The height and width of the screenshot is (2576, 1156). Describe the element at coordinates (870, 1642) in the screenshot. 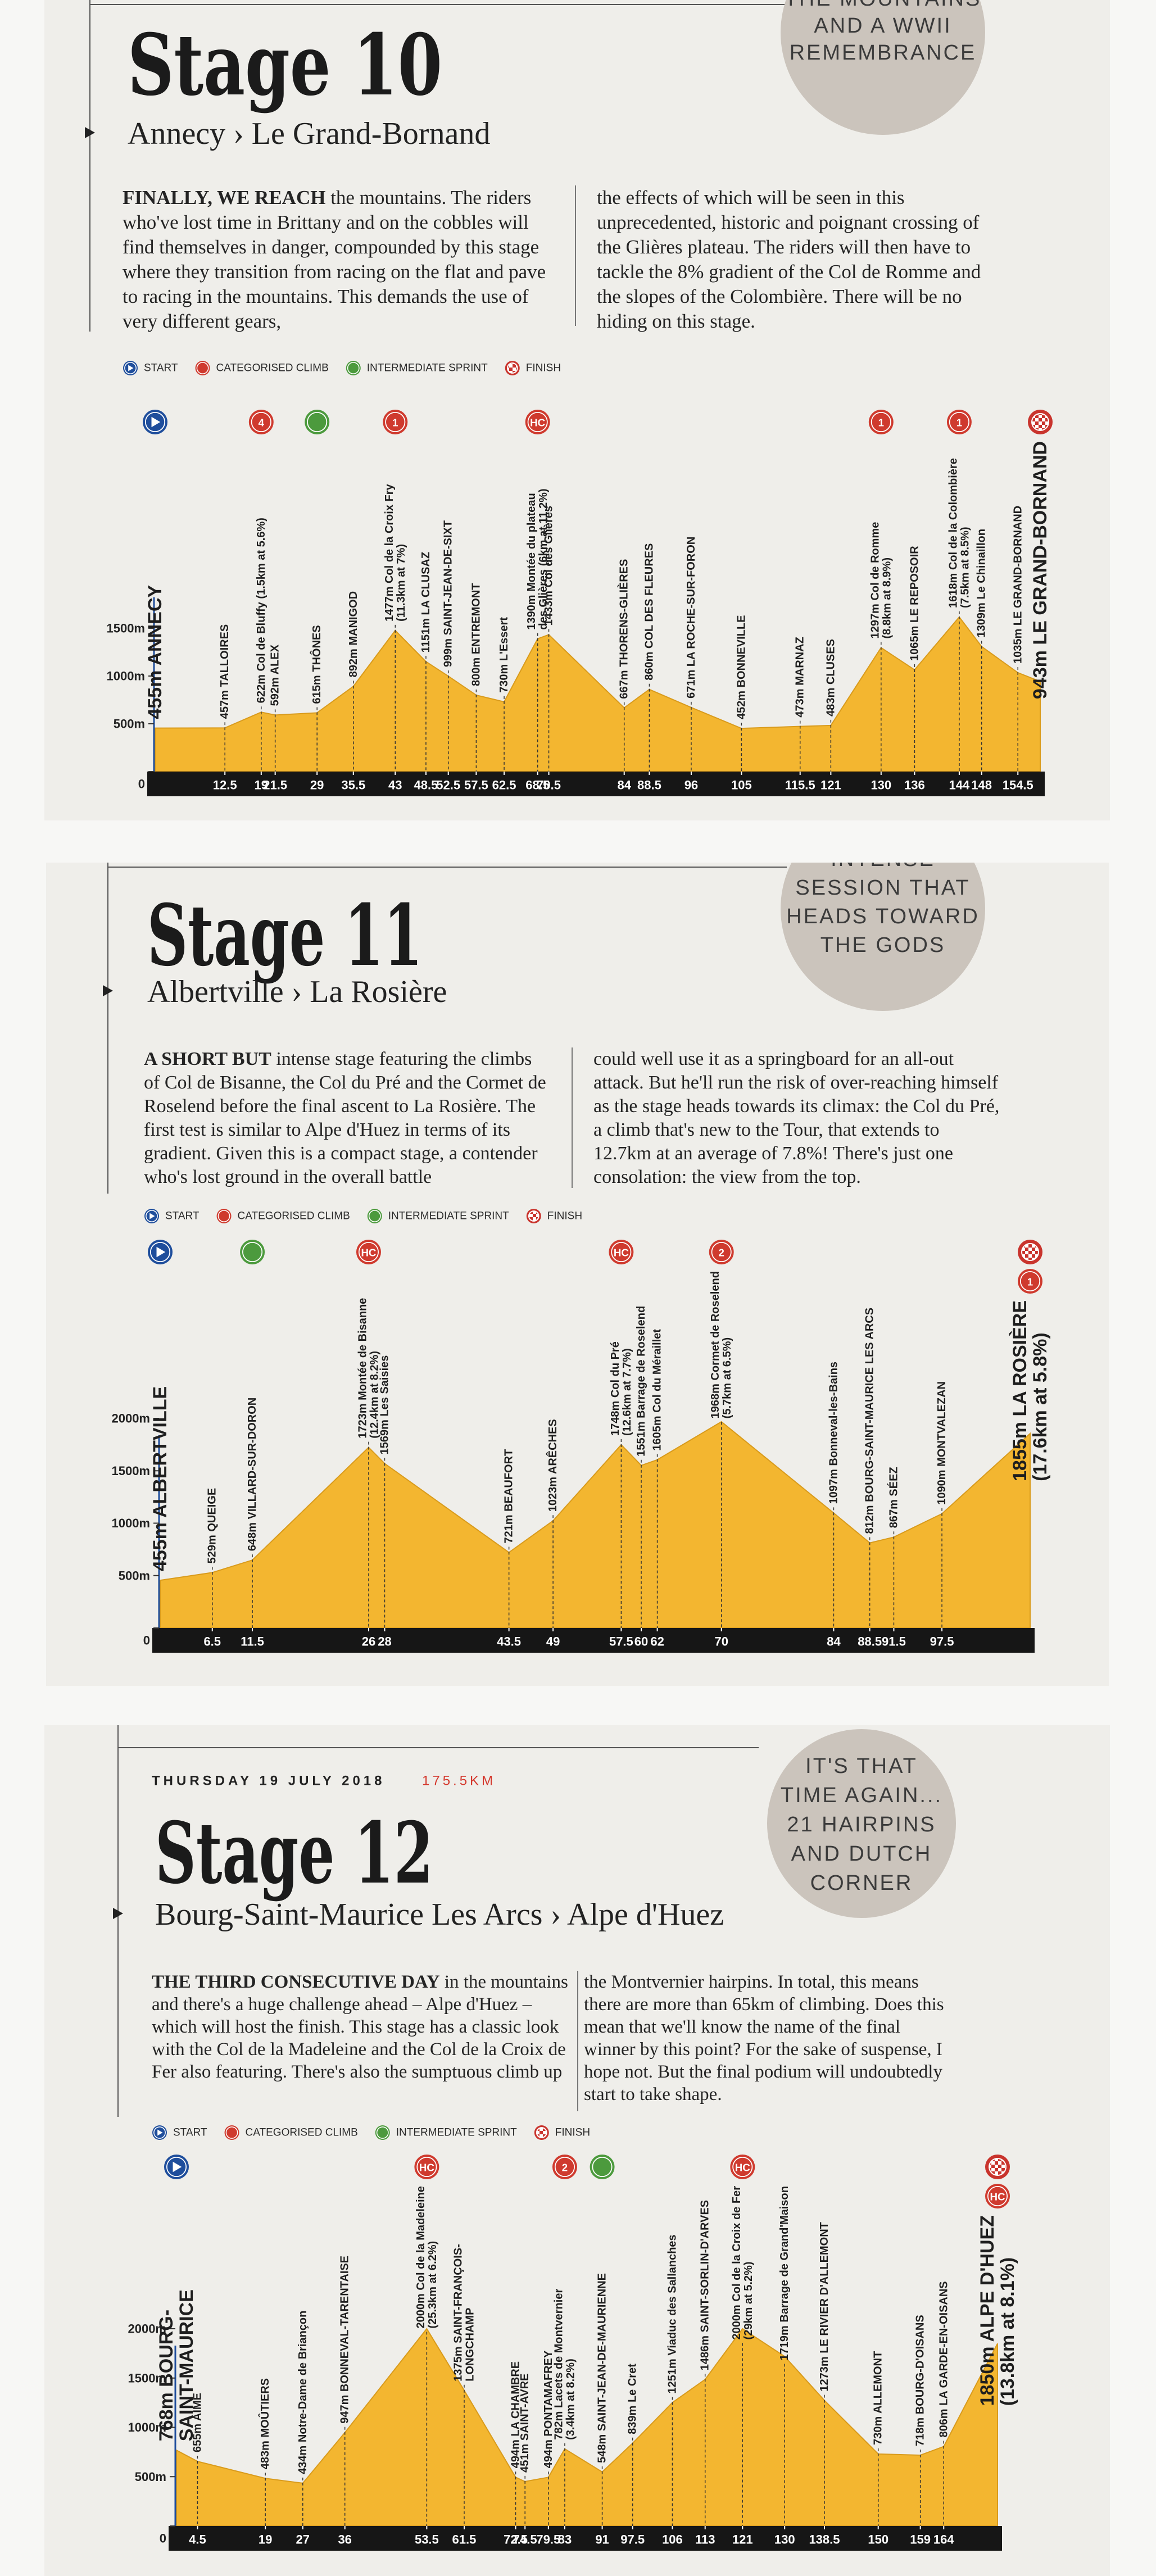

I see `x-tick-label: 88.5` at that location.